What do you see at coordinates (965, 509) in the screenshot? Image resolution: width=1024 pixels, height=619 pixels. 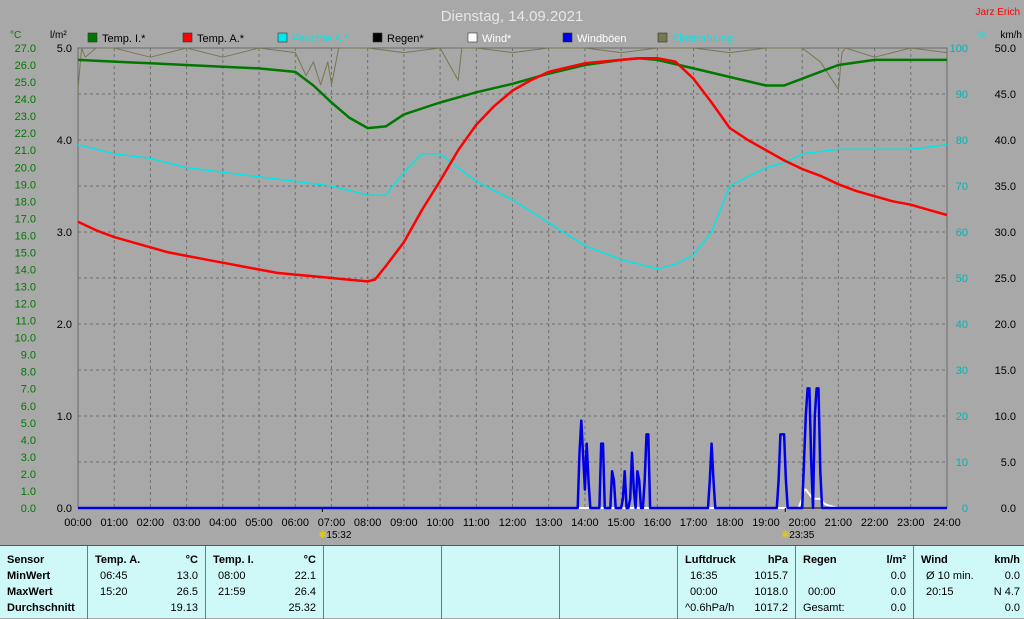 I see `humidity-tick-label: 0` at bounding box center [965, 509].